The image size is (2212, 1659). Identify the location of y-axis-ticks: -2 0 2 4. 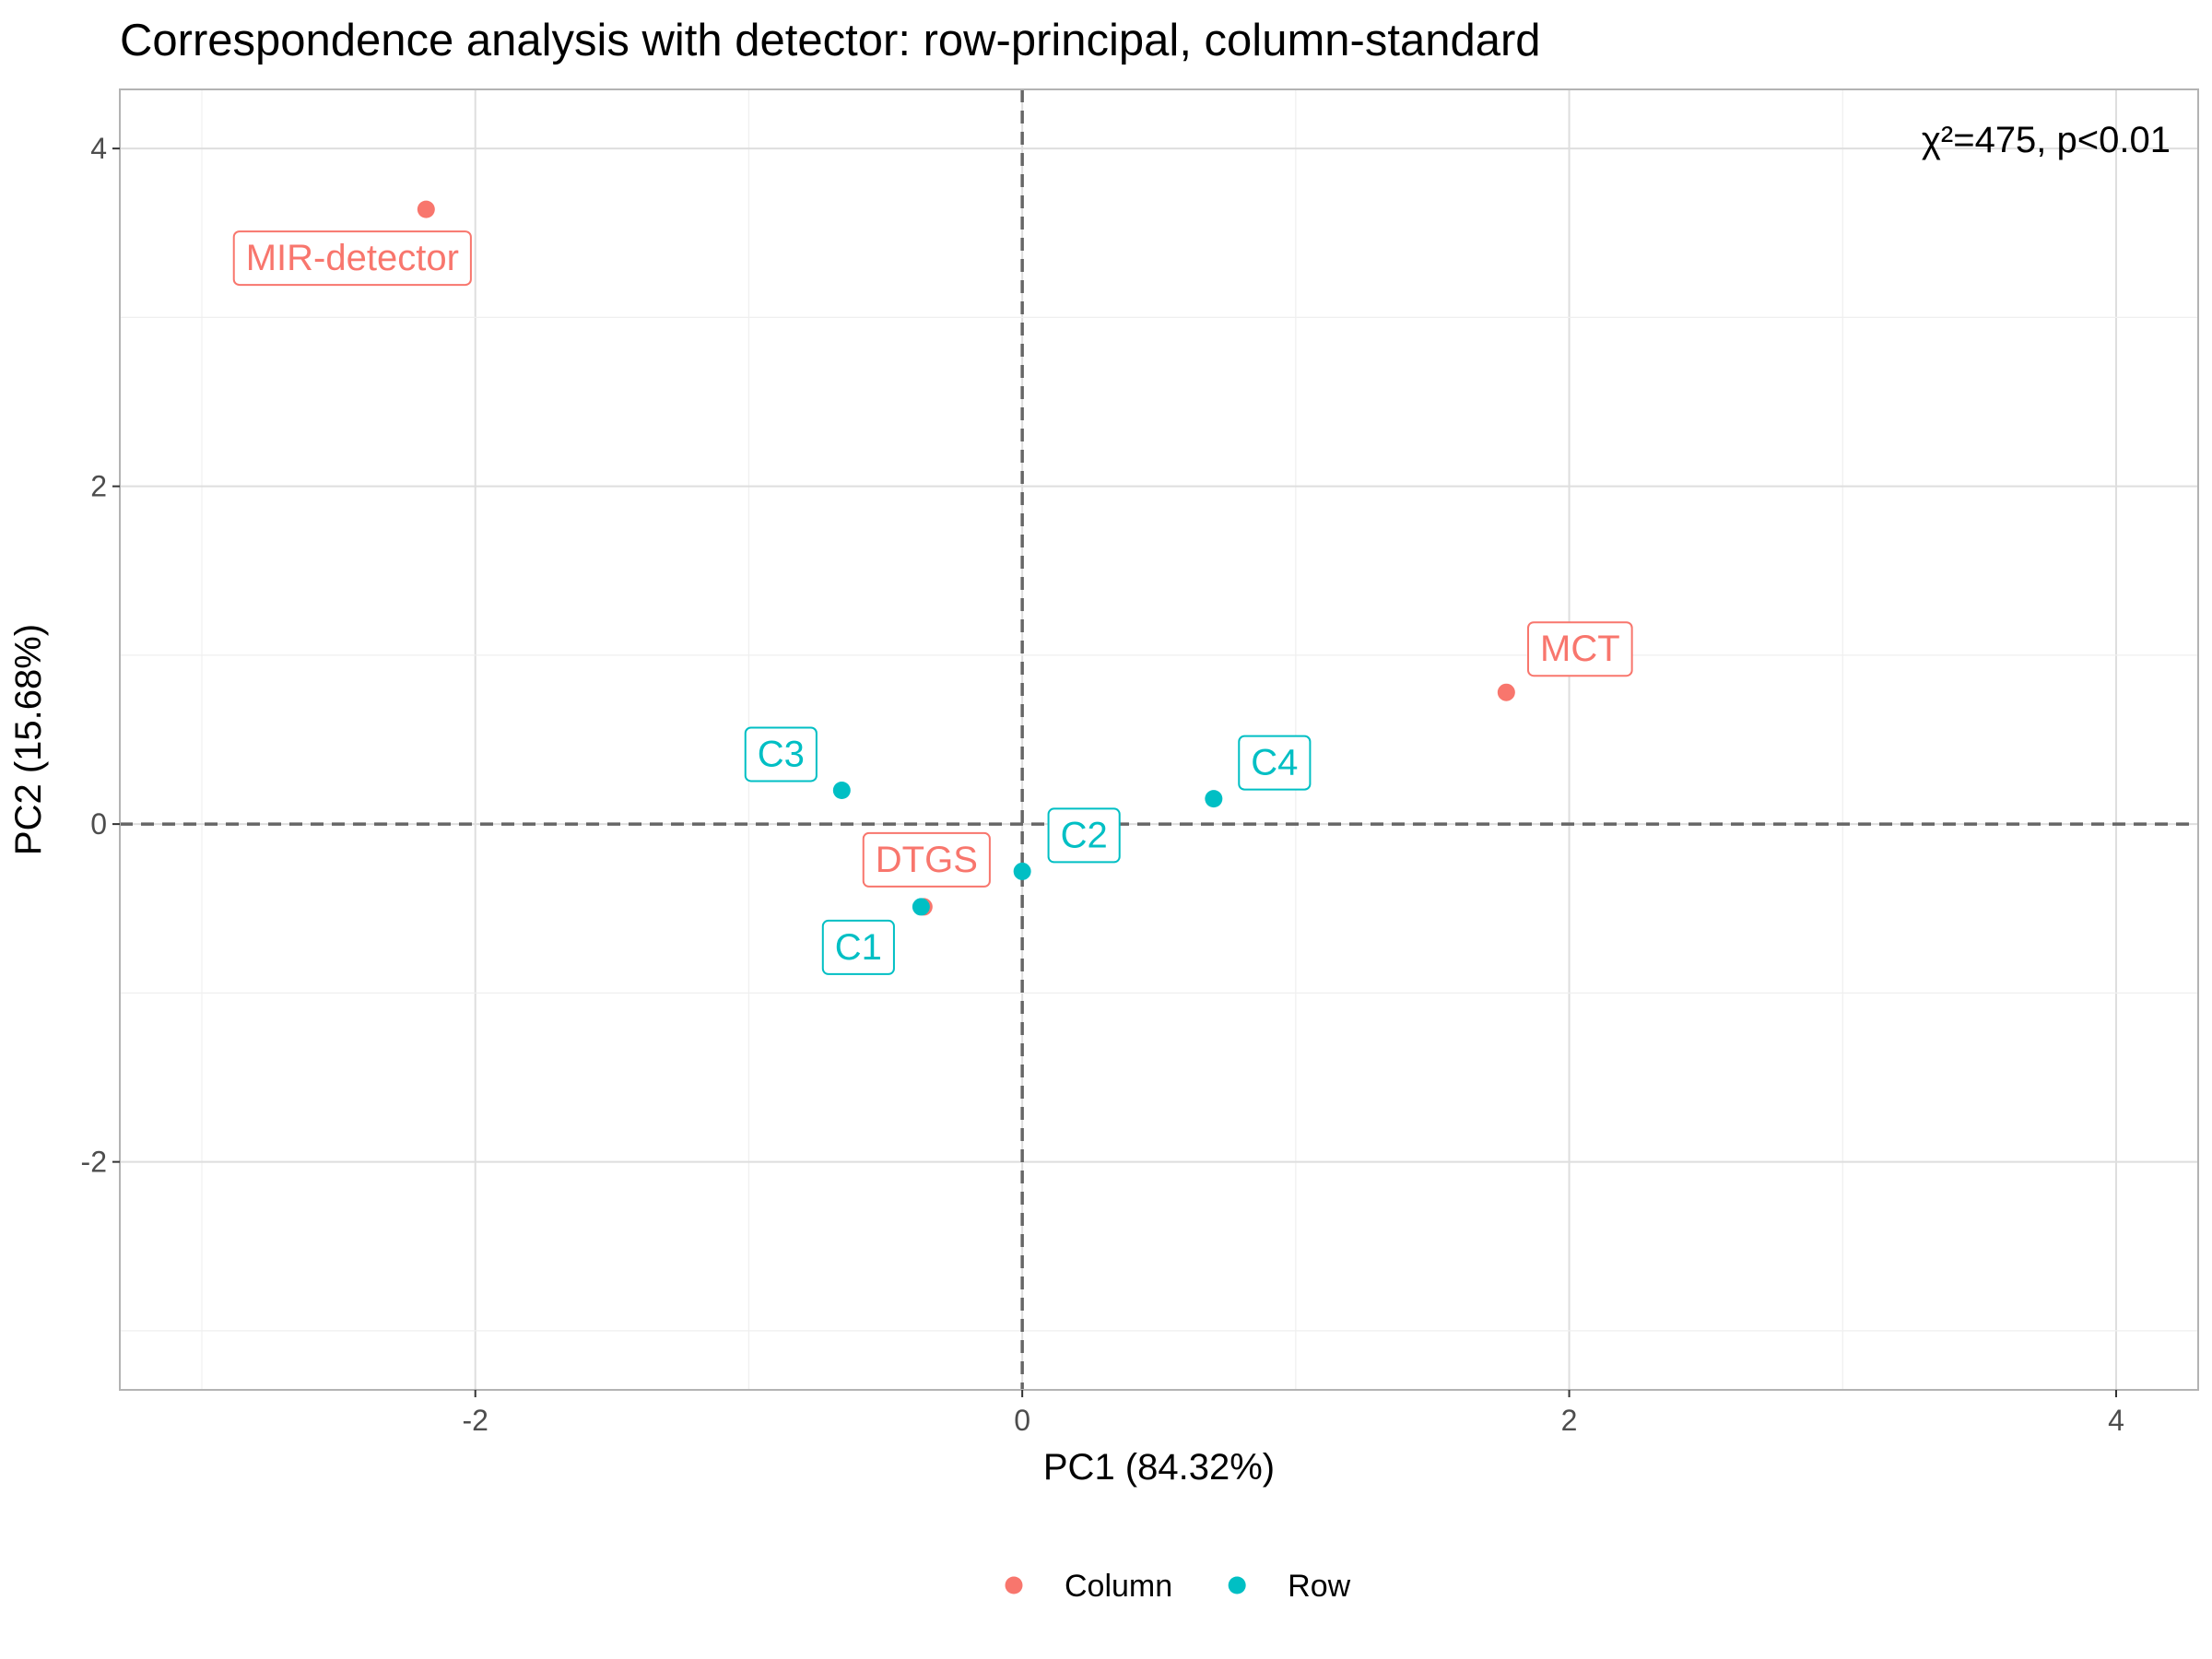
(100, 655).